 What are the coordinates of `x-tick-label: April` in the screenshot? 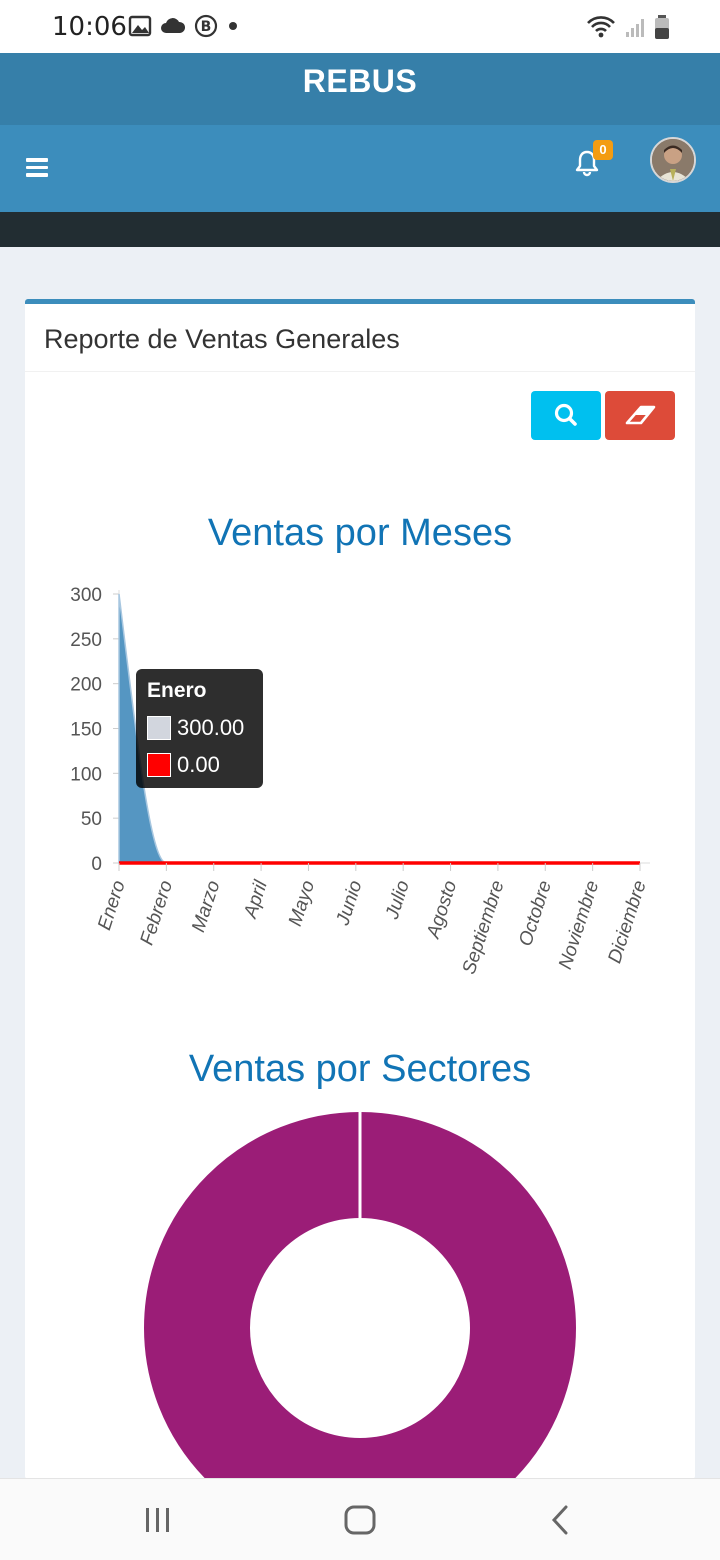 It's located at (256, 899).